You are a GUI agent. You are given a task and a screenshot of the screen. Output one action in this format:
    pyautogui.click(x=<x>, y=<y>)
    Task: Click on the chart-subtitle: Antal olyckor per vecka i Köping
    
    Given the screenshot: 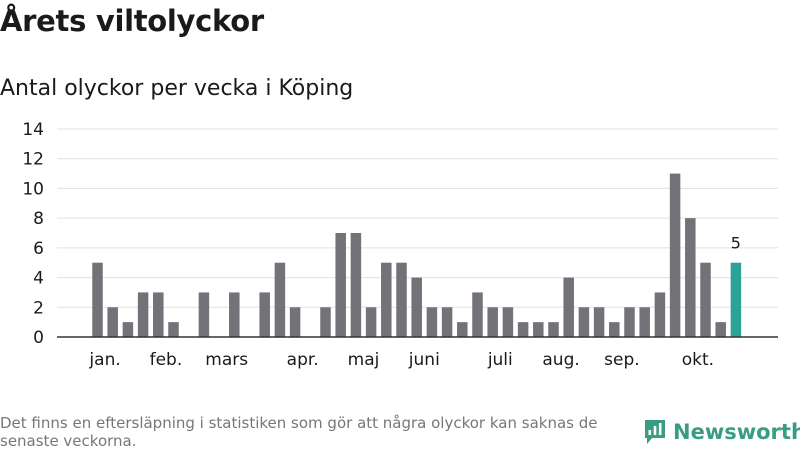 What is the action you would take?
    pyautogui.click(x=177, y=88)
    